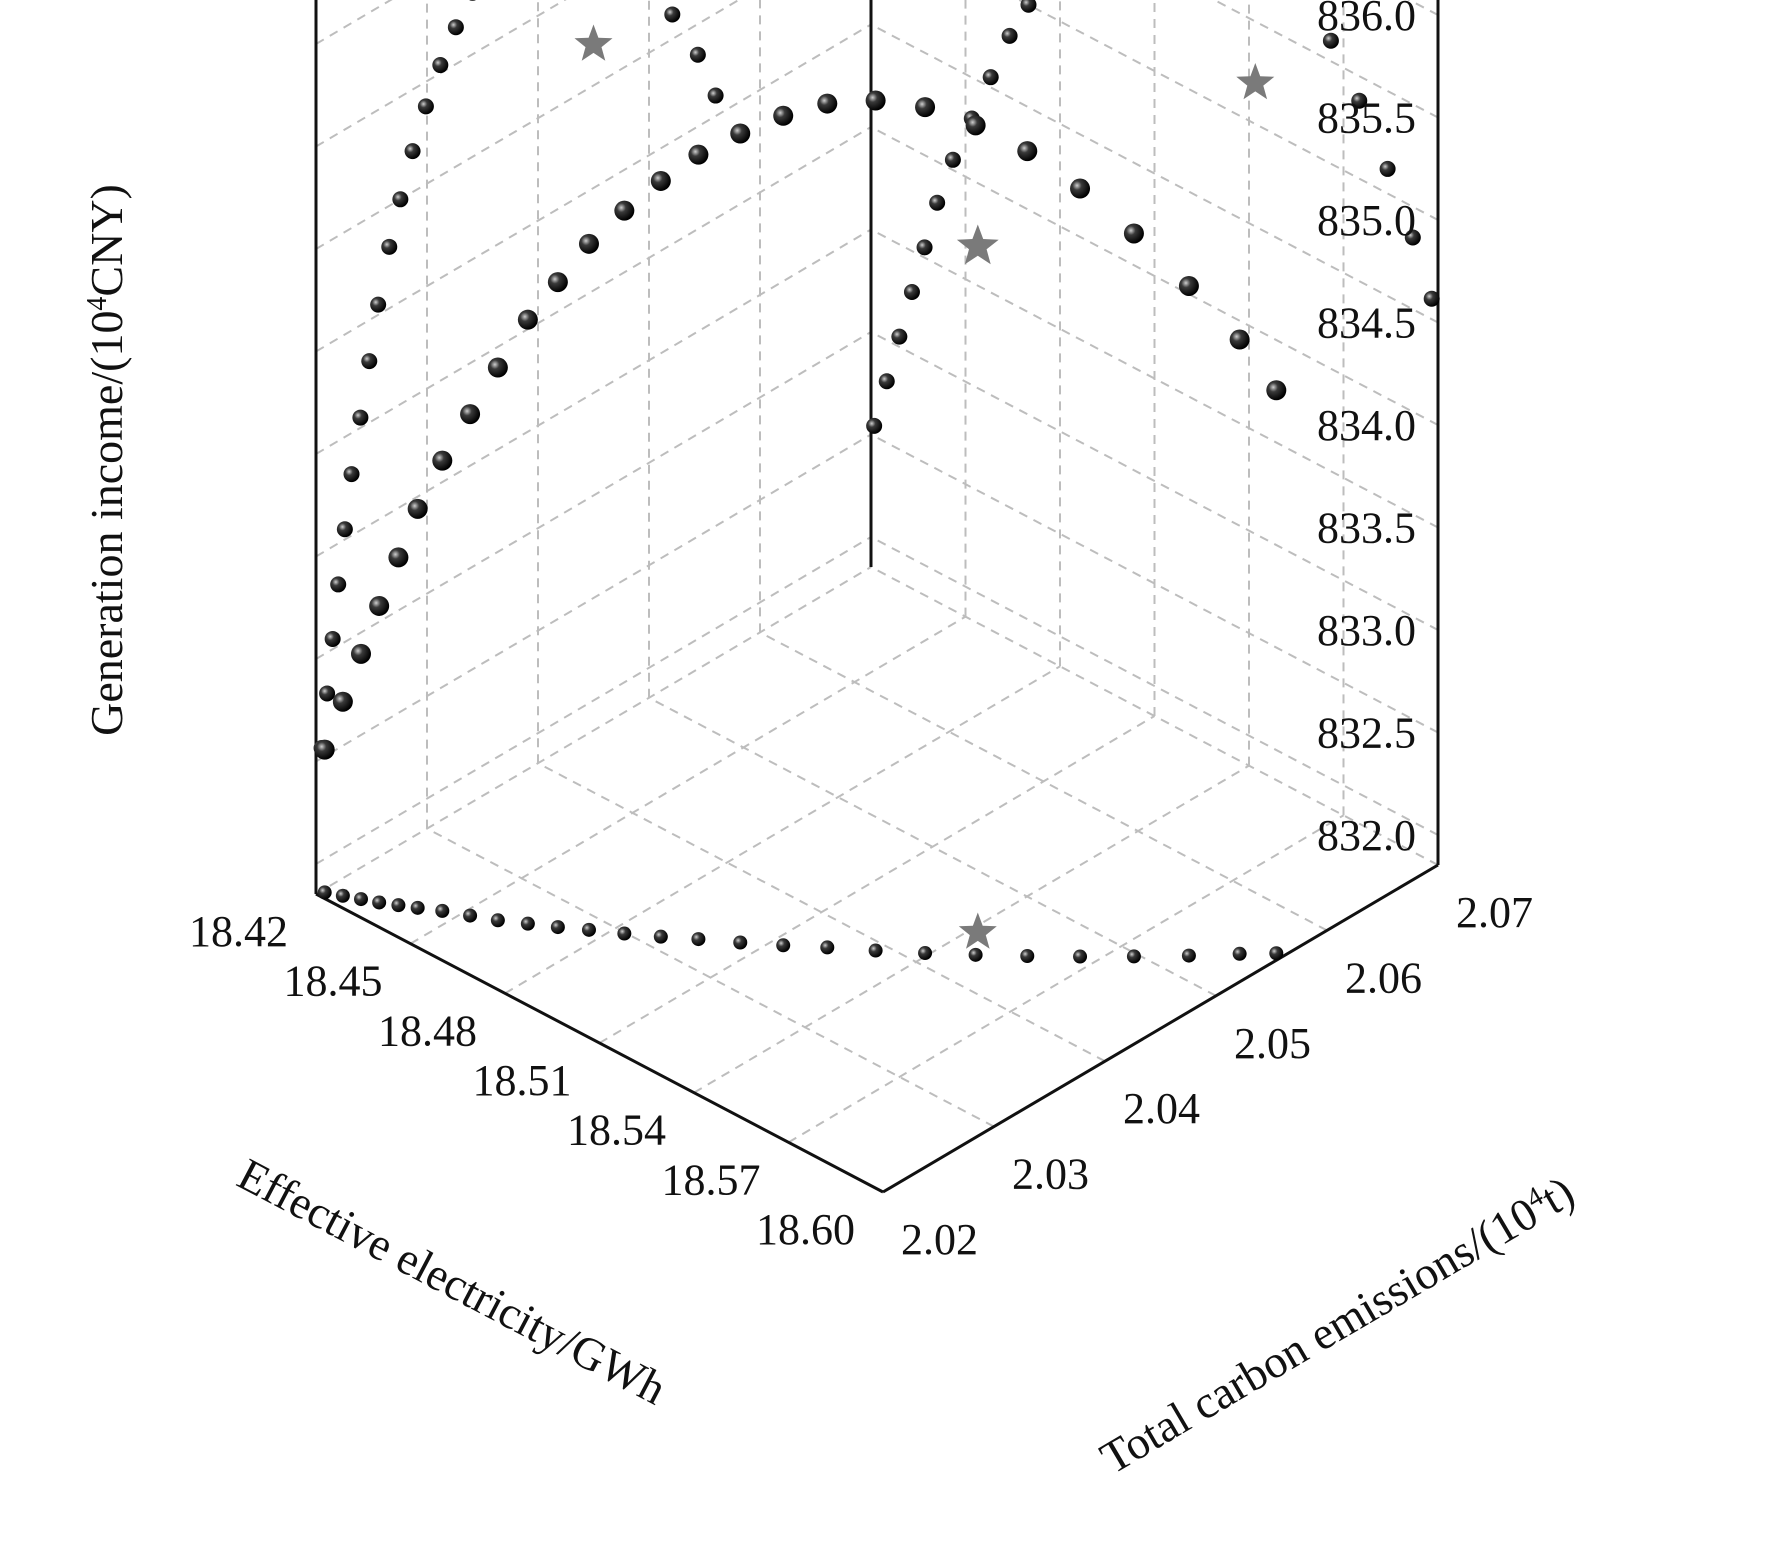 This screenshot has height=1557, width=1769. I want to click on x-tick-label: 18.51, so click(522, 1080).